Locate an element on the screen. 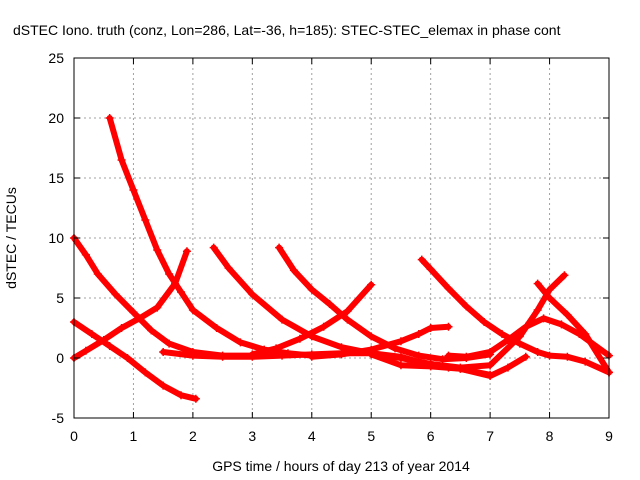  x-tick-label: 3 is located at coordinates (252, 436).